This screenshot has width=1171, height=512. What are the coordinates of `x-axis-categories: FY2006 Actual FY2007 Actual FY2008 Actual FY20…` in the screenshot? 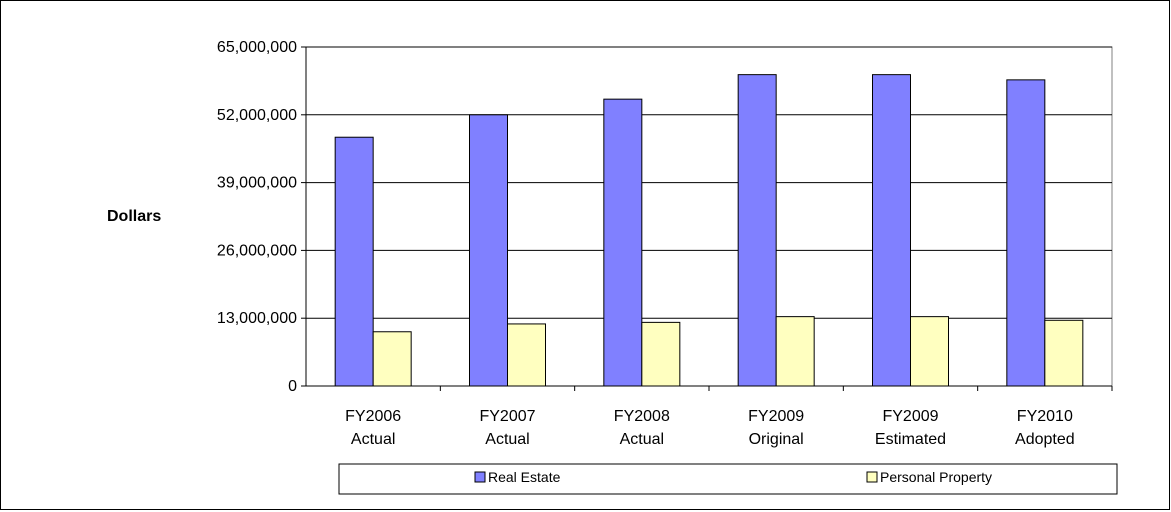 It's located at (729, 417).